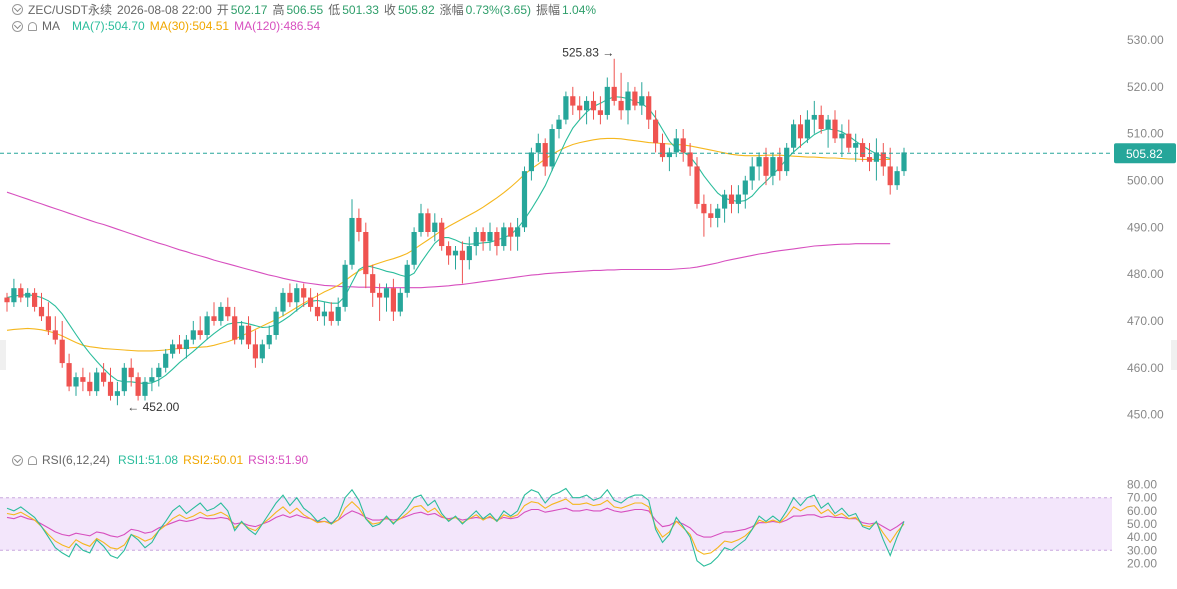 Image resolution: width=1177 pixels, height=589 pixels. I want to click on ma120-legend: MA(120):486.54, so click(277, 26).